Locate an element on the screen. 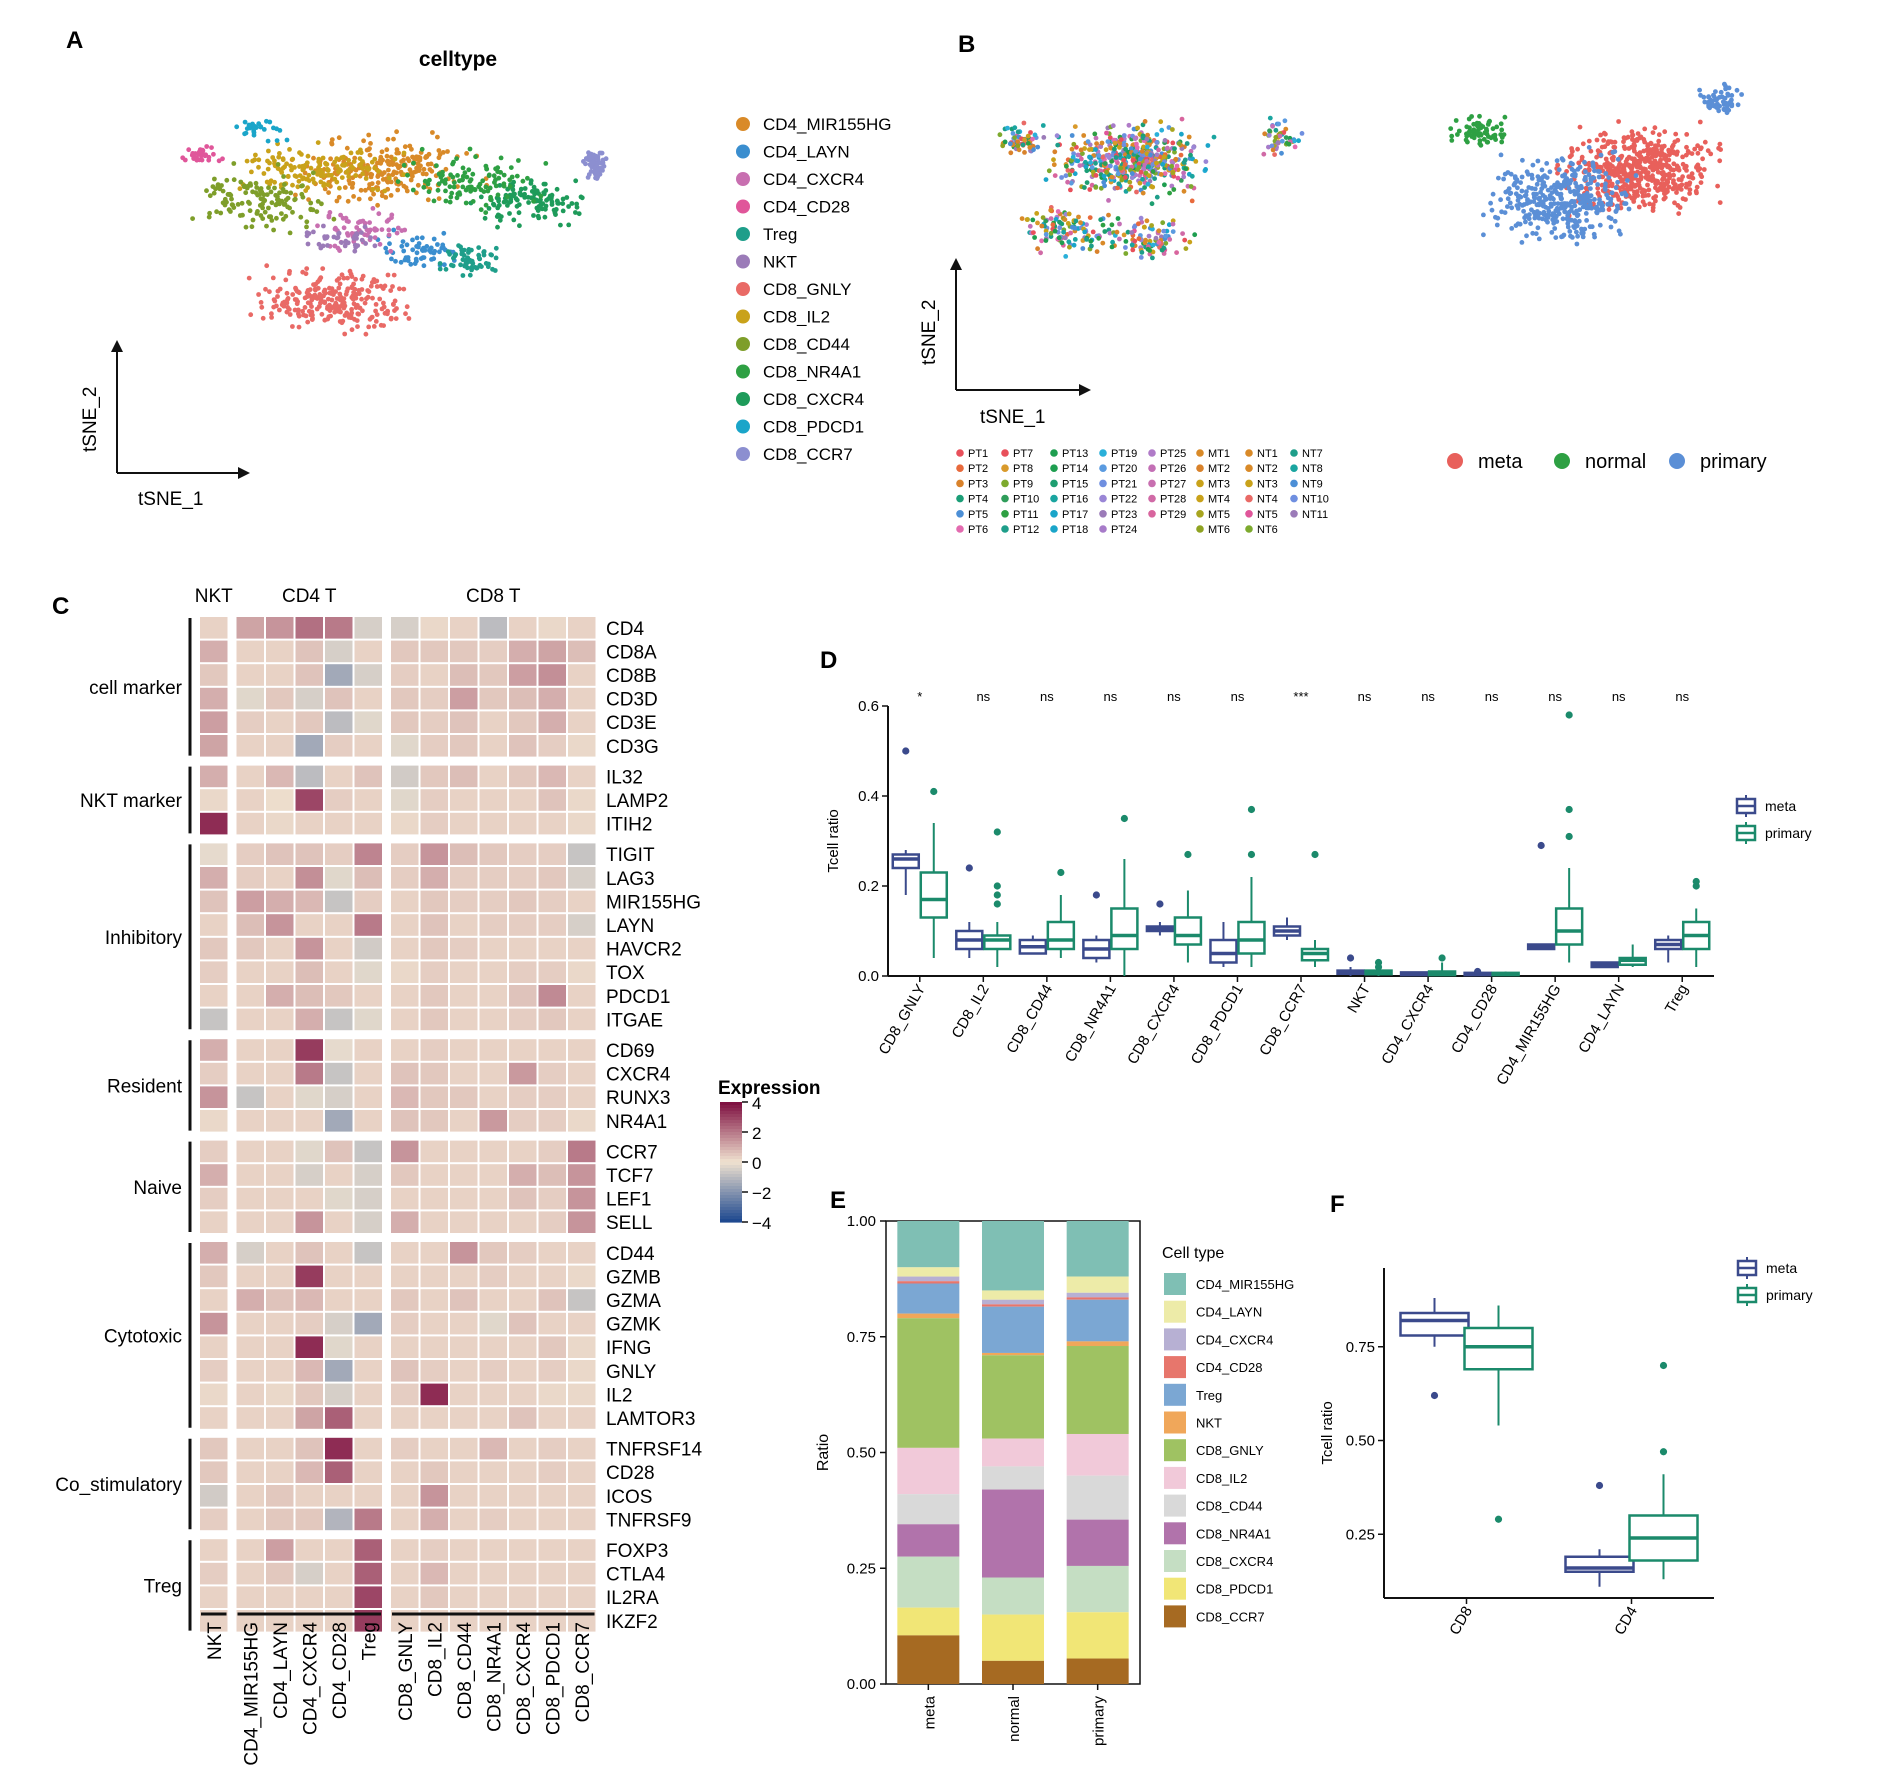  heat-cell-icos-cd8_cxcr4 is located at coordinates (523, 1496).